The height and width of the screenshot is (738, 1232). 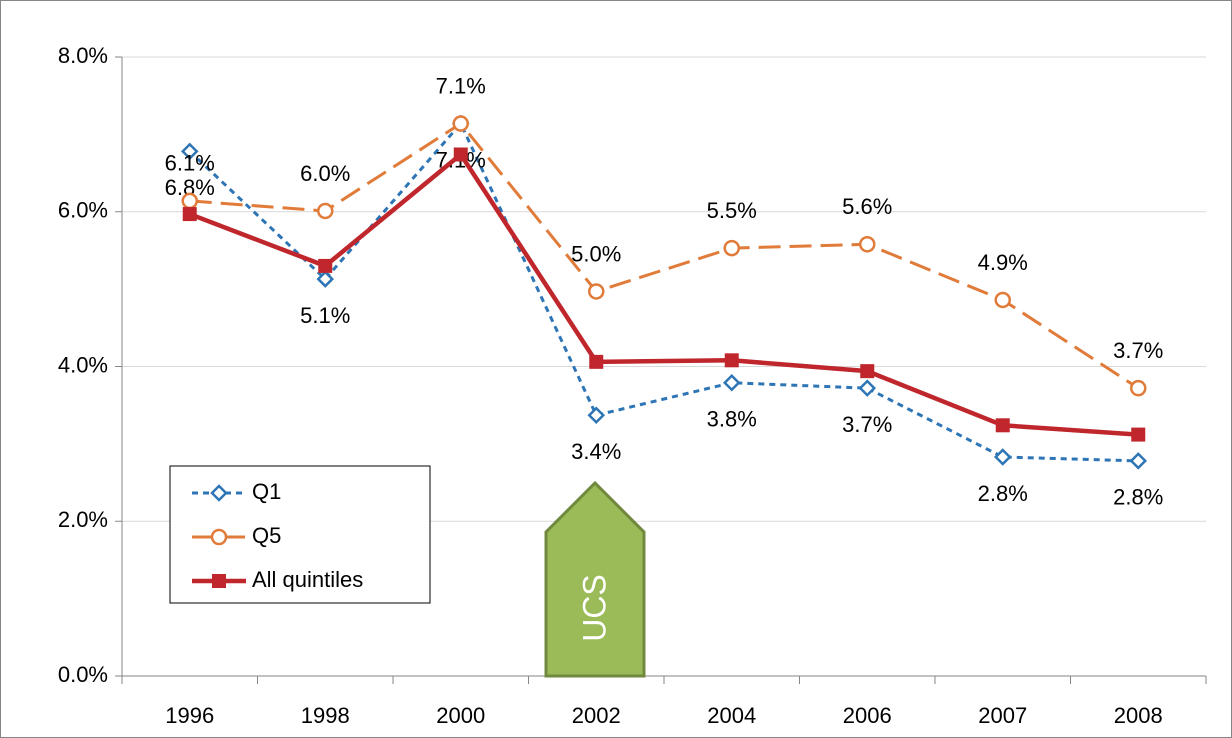 What do you see at coordinates (732, 419) in the screenshot?
I see `data-label: 3.8%` at bounding box center [732, 419].